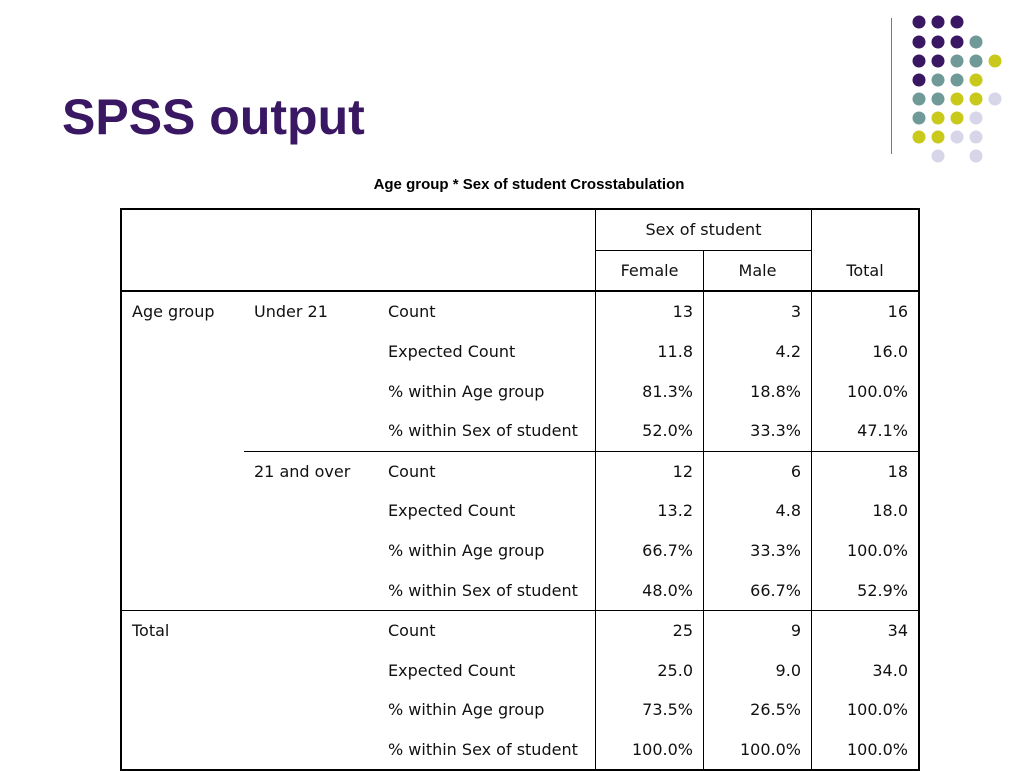 This screenshot has width=1024, height=771. Describe the element at coordinates (757, 391) in the screenshot. I see `cell-male: 18.8%` at that location.